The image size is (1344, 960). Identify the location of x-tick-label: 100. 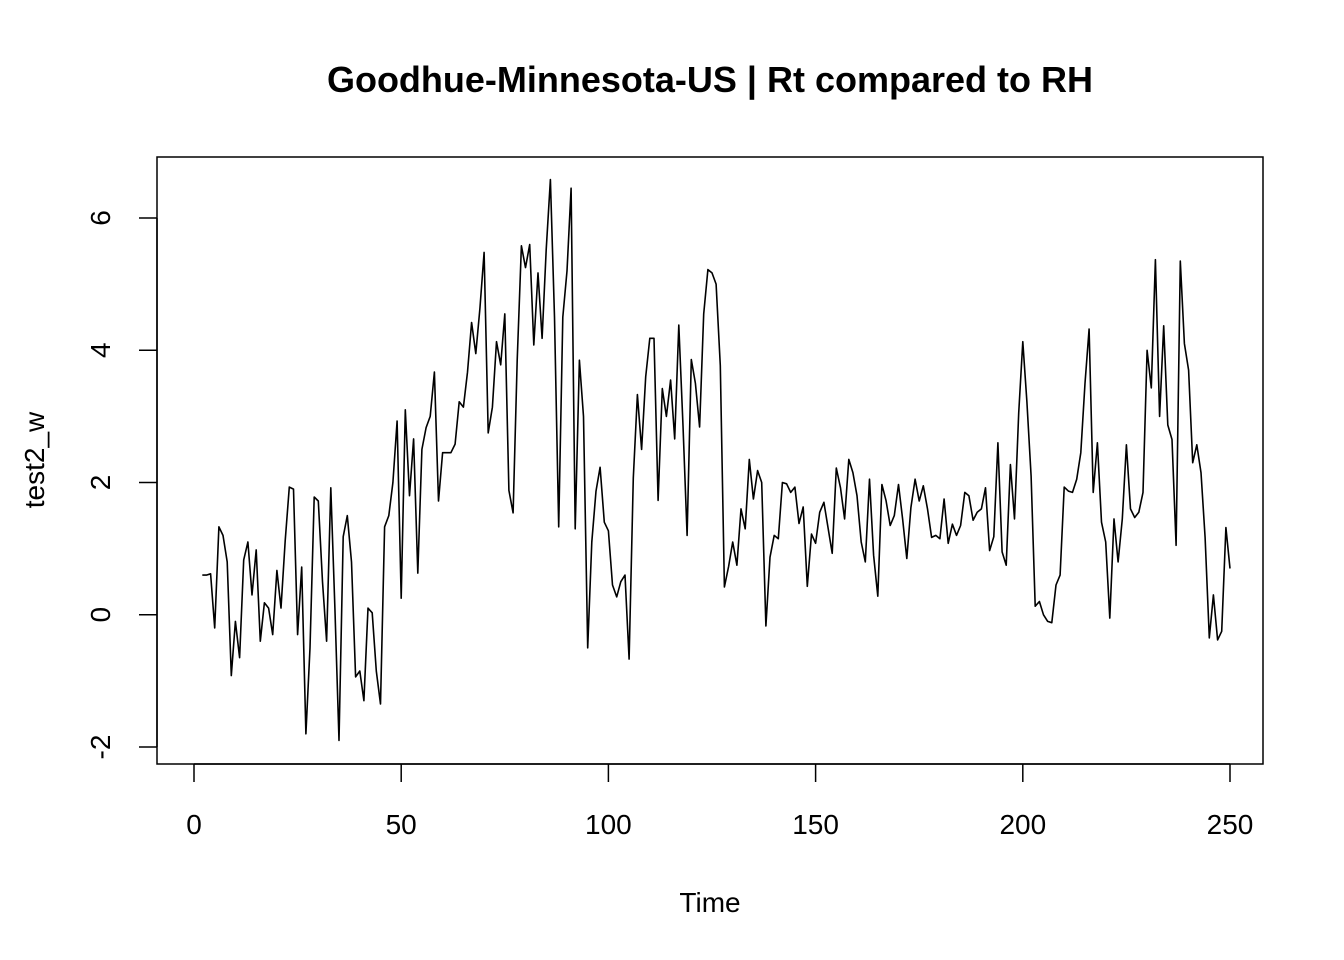
(608, 824).